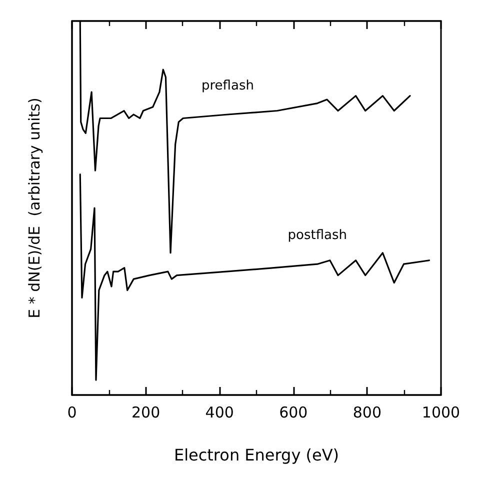 This screenshot has width=477, height=489. I want to click on x-tick-label: 1000, so click(441, 413).